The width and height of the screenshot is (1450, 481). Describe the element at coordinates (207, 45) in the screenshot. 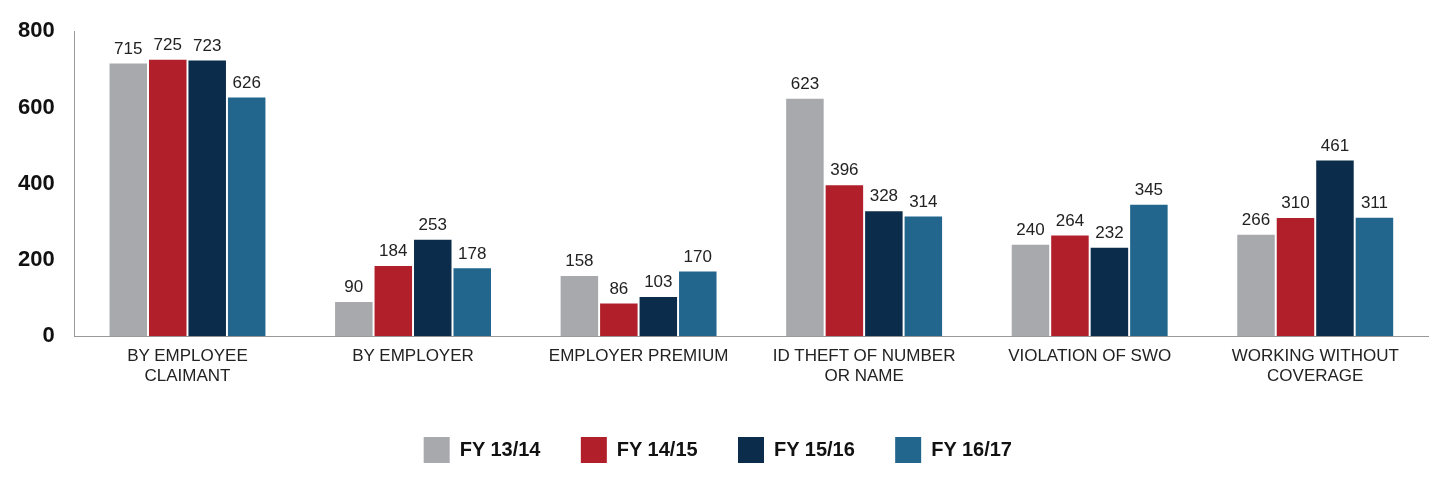

I see `data-label: 723` at that location.